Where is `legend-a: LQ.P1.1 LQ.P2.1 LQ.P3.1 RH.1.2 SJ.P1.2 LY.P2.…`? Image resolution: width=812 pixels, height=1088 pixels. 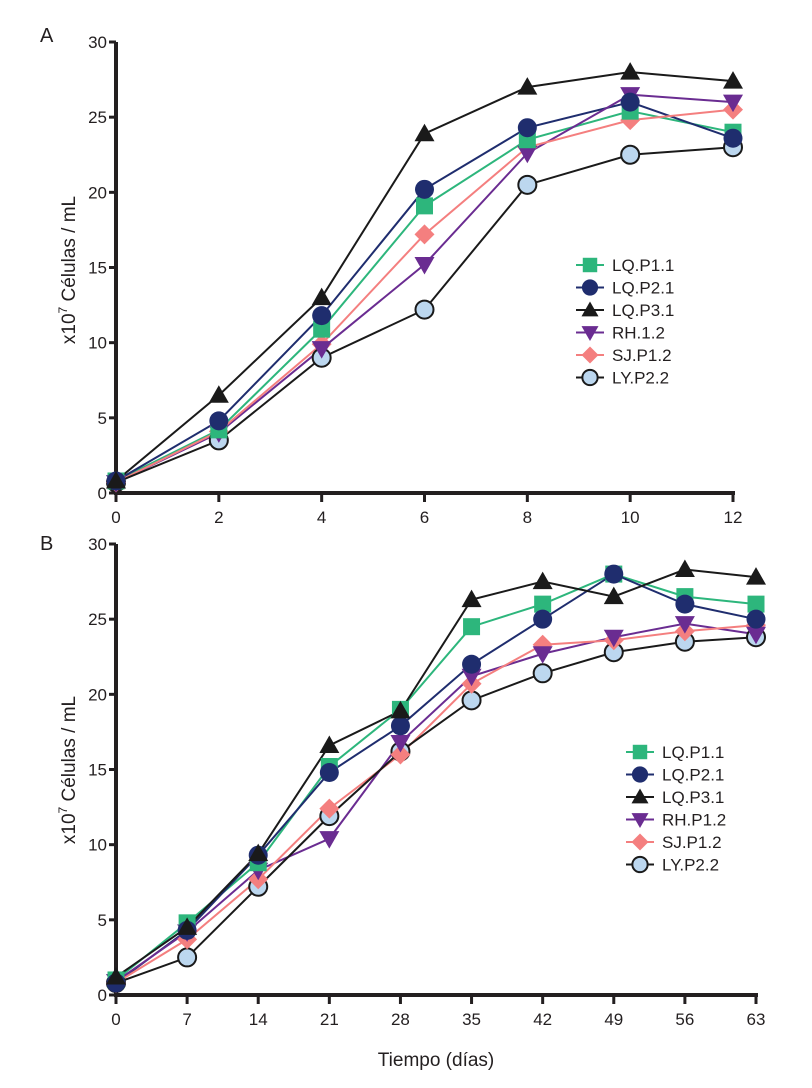
legend-a: LQ.P1.1 LQ.P2.1 LQ.P3.1 RH.1.2 SJ.P1.2 LY.P2.… is located at coordinates (625, 322).